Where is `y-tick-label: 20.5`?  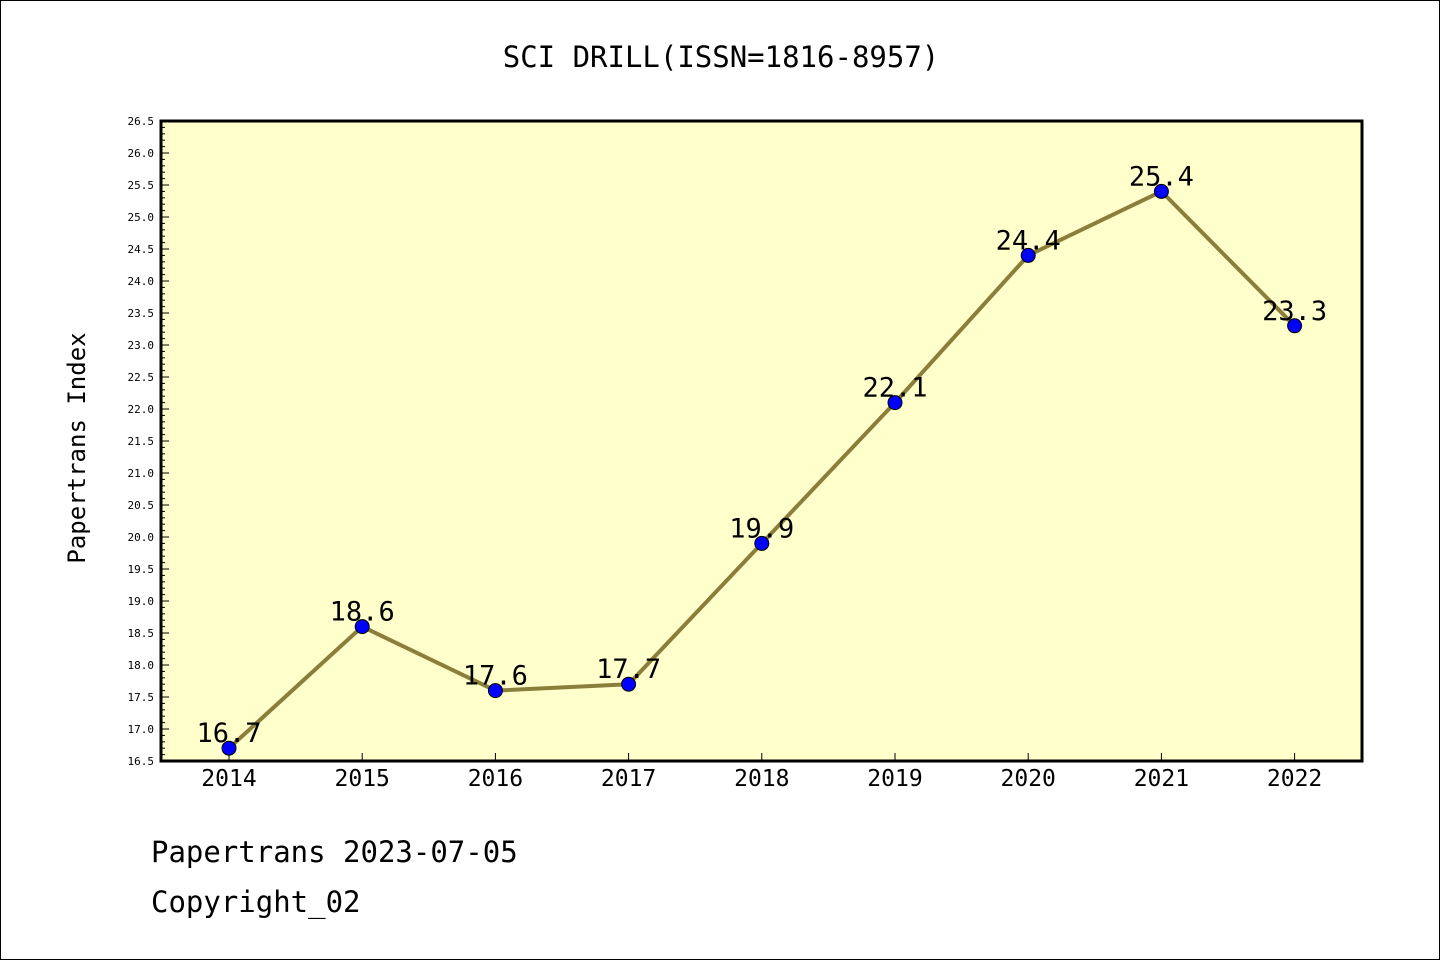
y-tick-label: 20.5 is located at coordinates (141, 505).